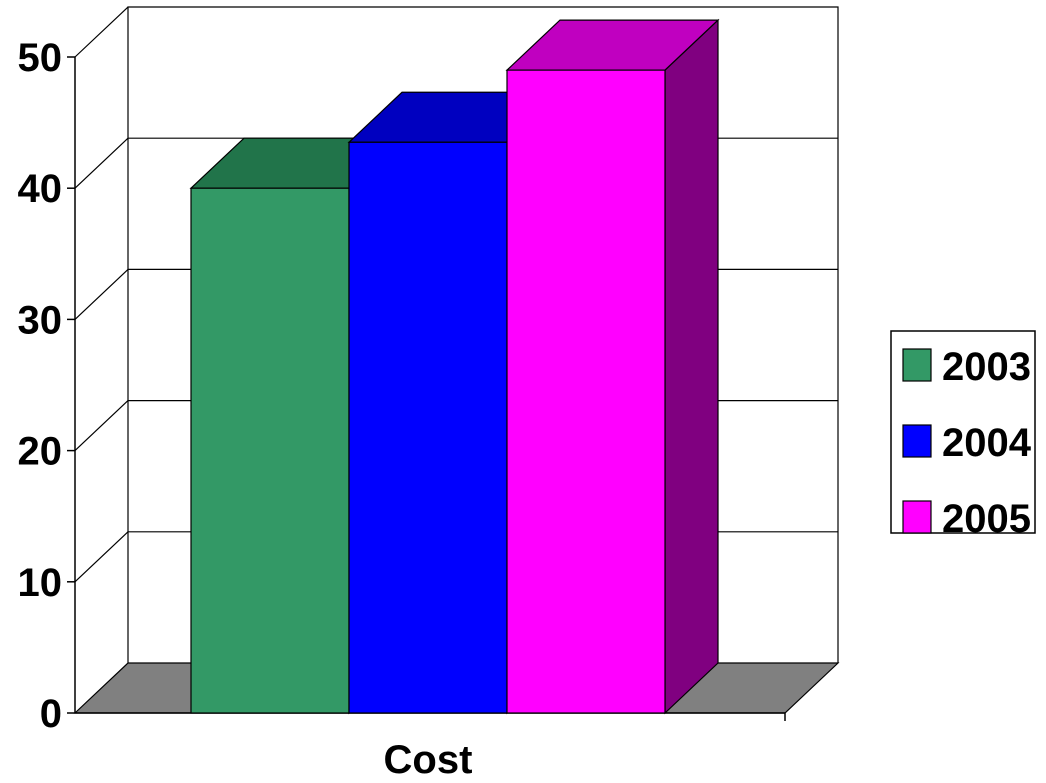 This screenshot has width=1046, height=783. What do you see at coordinates (428, 427) in the screenshot?
I see `bar-front-2004` at bounding box center [428, 427].